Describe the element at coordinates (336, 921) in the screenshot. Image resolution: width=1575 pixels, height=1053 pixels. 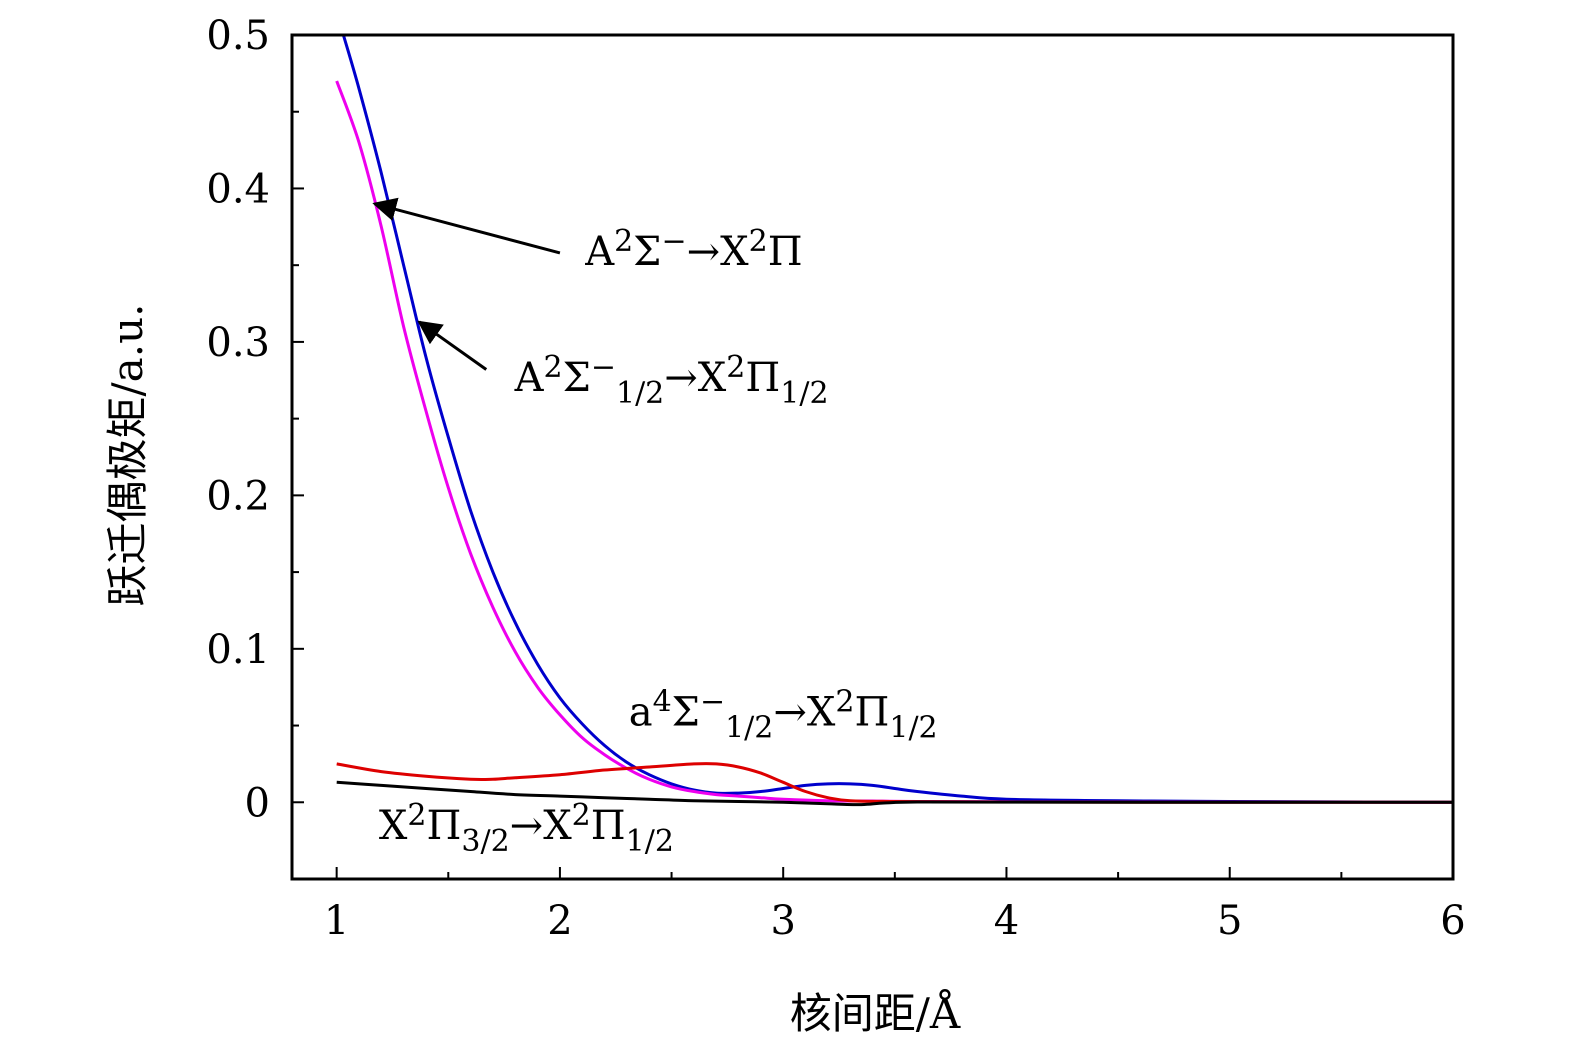
I see `x-tick-label: 1` at that location.